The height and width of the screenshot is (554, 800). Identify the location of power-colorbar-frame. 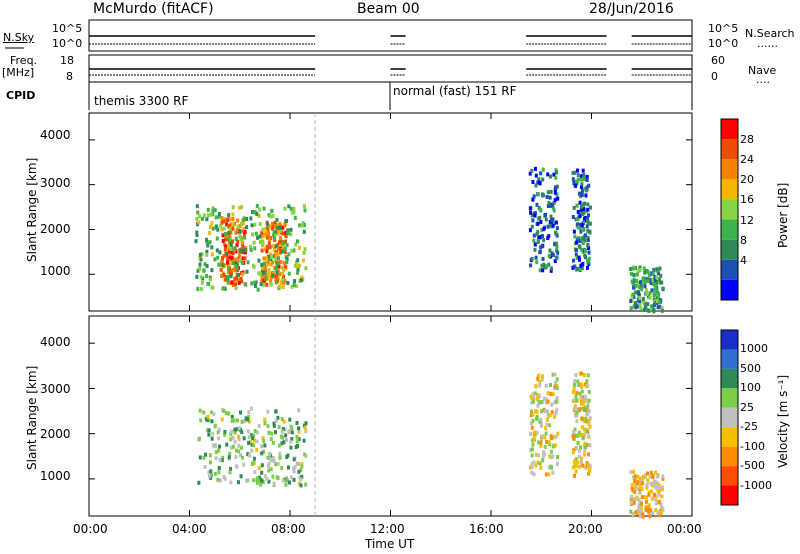
(729, 209).